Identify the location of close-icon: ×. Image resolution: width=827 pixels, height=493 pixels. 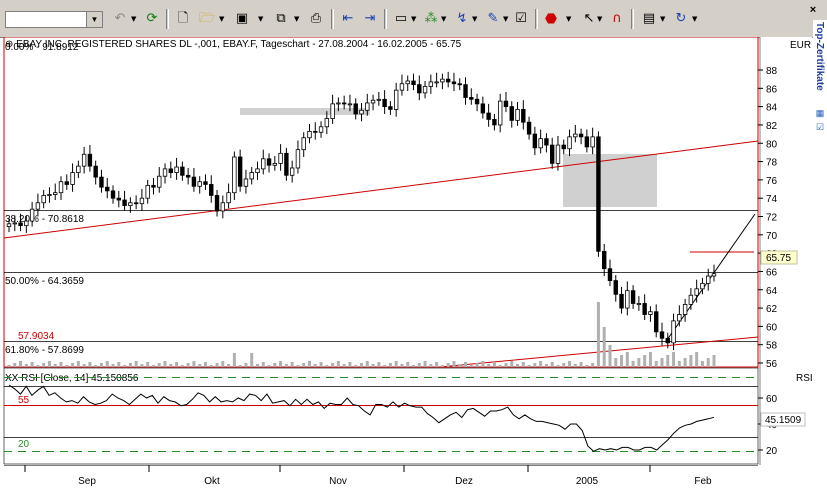
(813, 10).